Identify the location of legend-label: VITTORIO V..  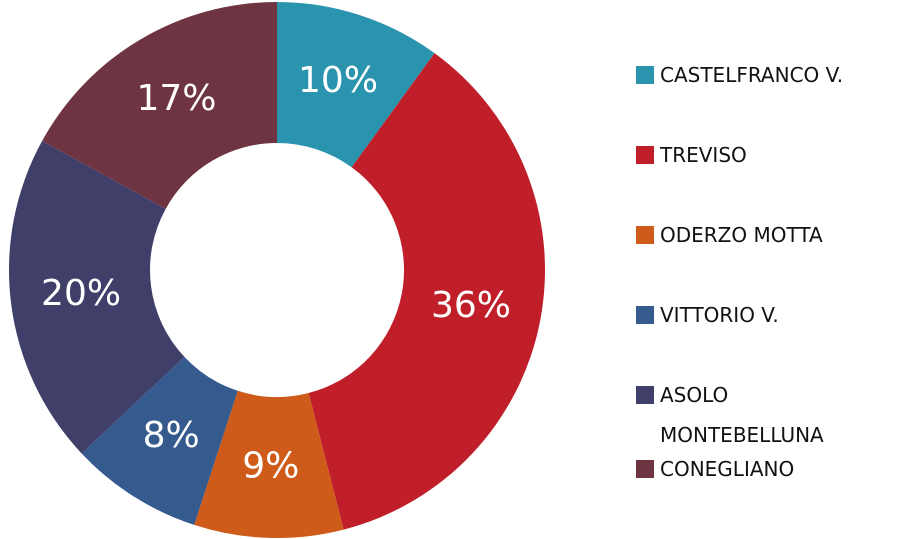
(719, 315).